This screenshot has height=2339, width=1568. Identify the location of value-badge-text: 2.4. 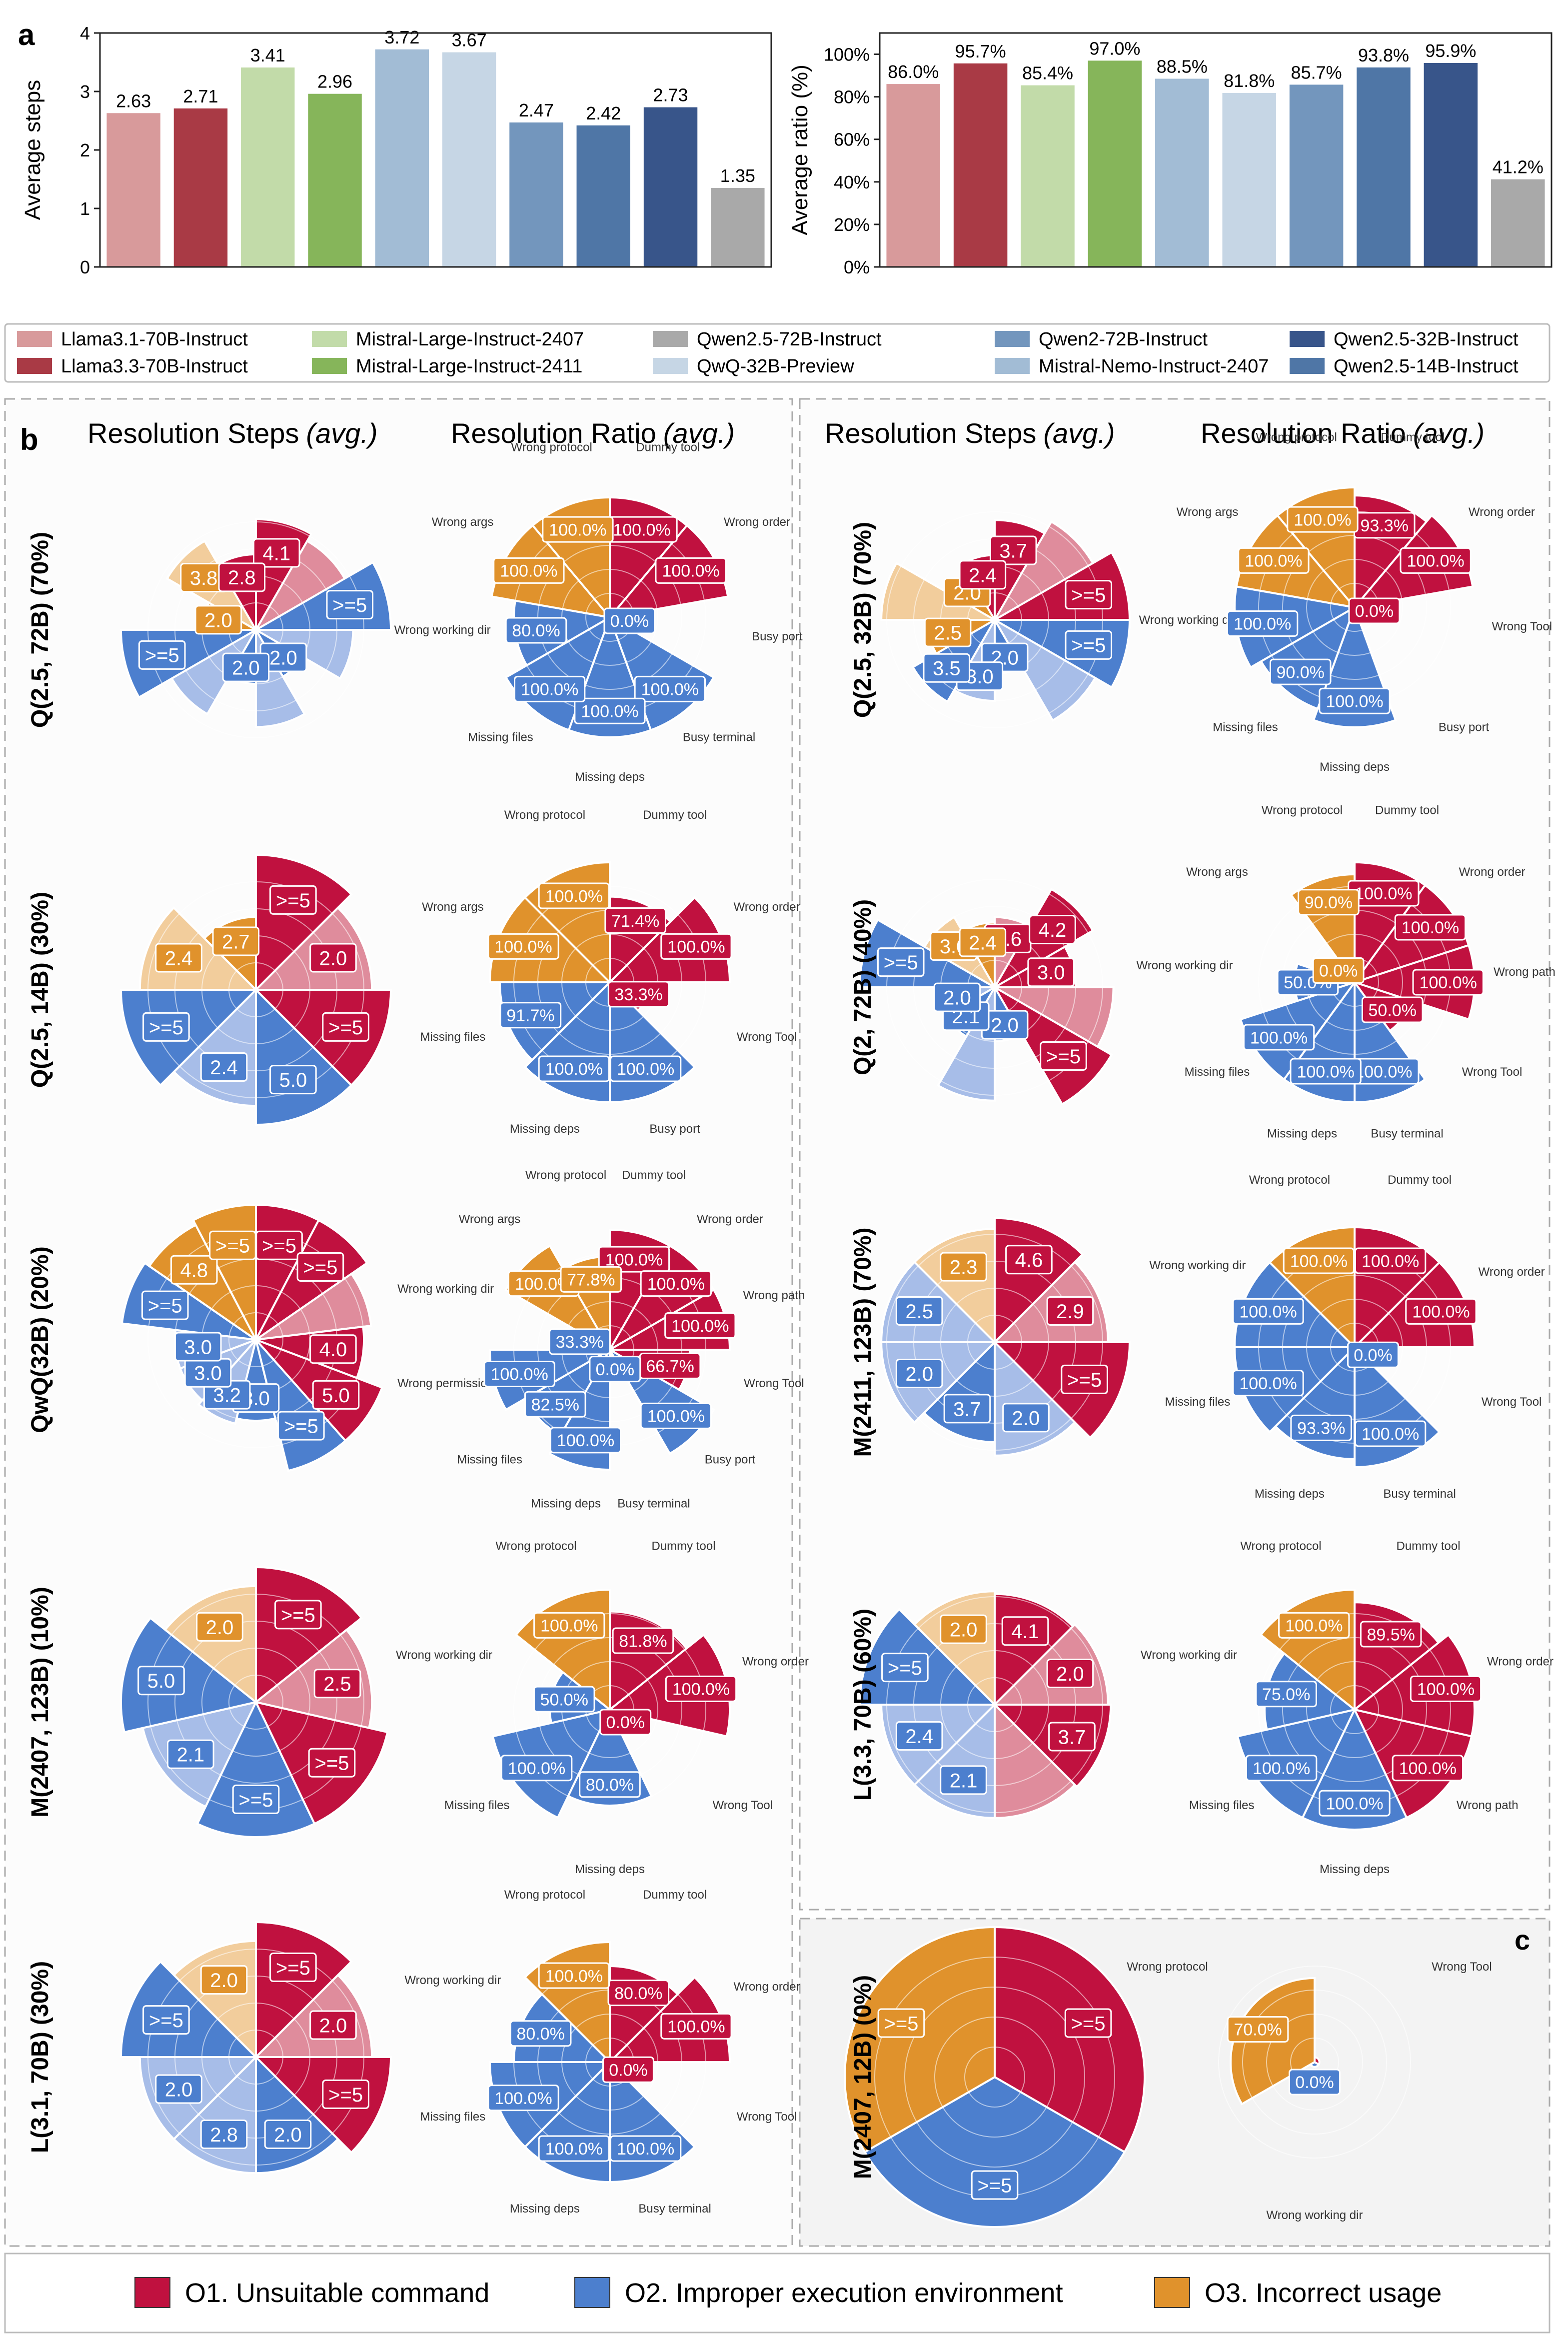
(983, 575).